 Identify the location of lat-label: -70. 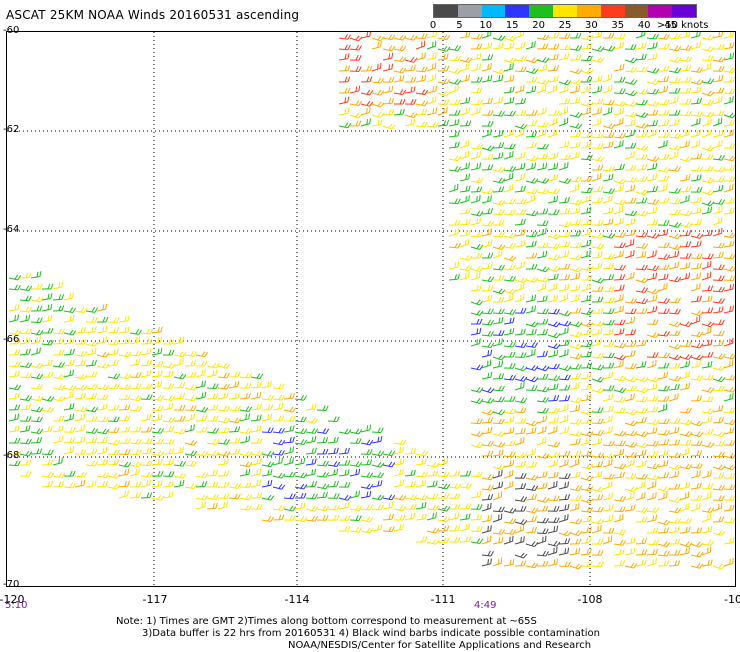
(11, 584).